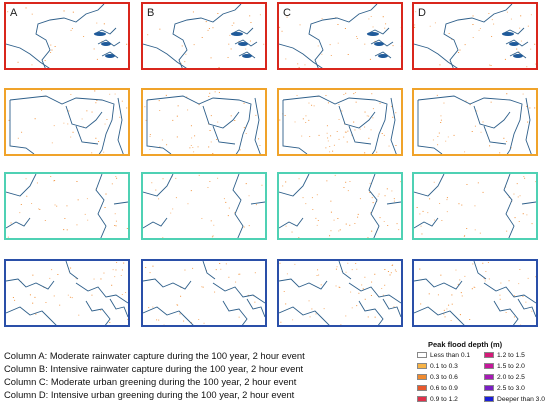 Image resolution: width=550 pixels, height=415 pixels. Describe the element at coordinates (504, 388) in the screenshot. I see `legend-item: 2.5 to 3.0` at that location.